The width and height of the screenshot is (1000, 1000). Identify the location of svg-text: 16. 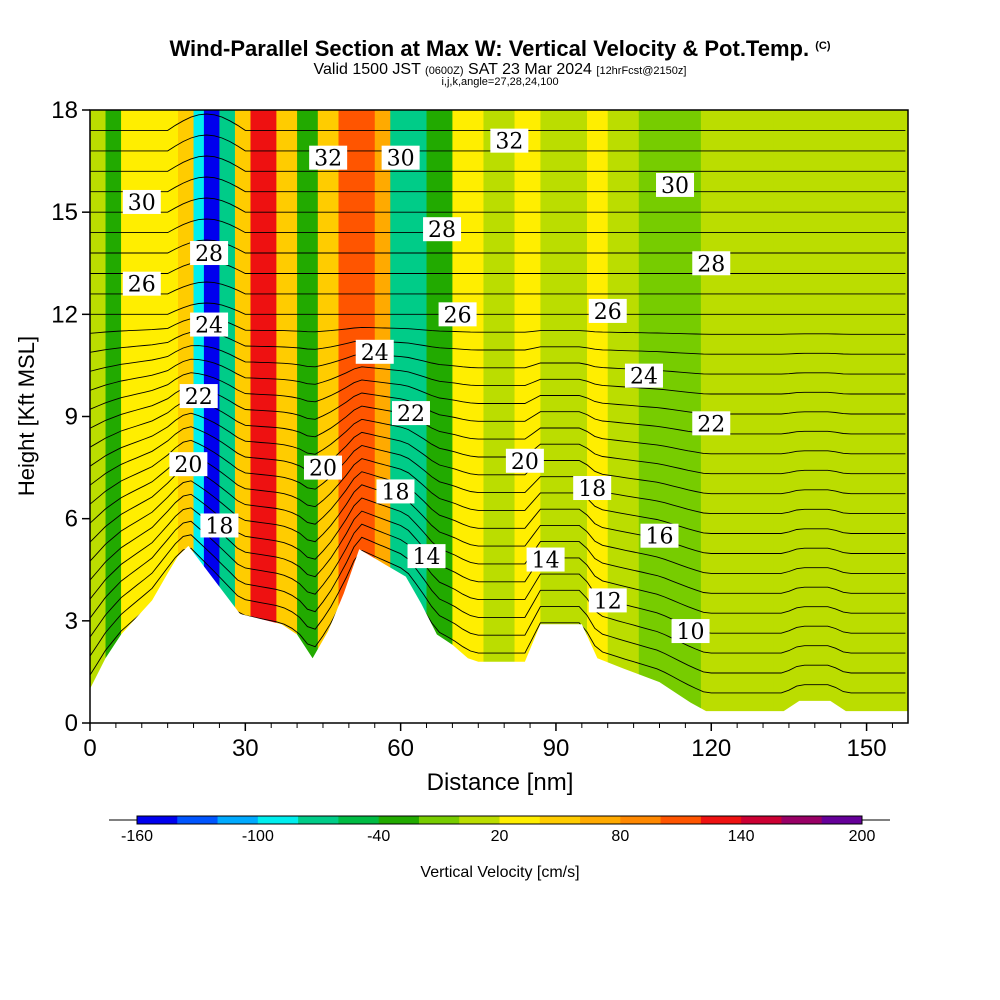
(659, 537).